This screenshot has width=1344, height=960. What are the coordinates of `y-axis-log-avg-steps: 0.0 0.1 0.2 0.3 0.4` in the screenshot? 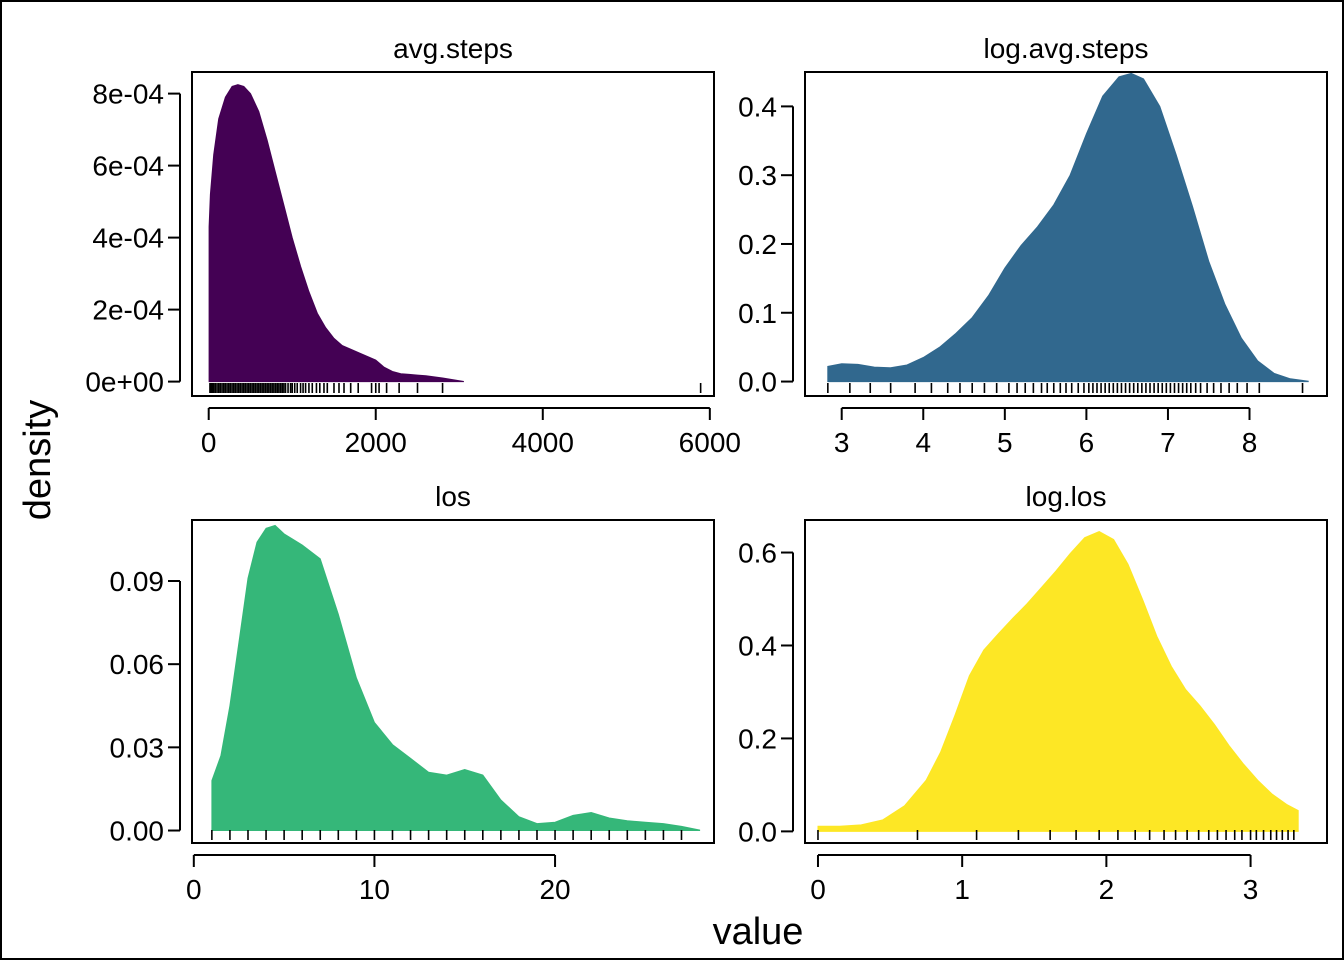 It's located at (766, 244).